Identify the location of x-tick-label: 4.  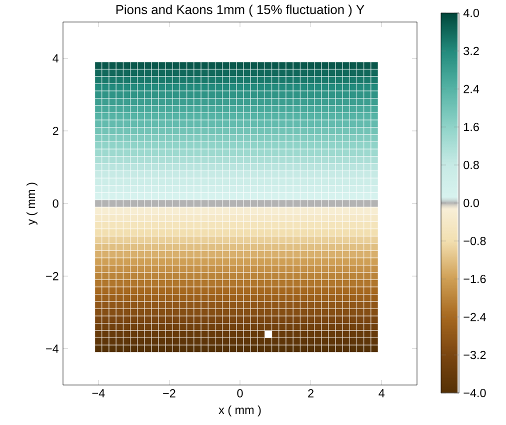
(381, 393).